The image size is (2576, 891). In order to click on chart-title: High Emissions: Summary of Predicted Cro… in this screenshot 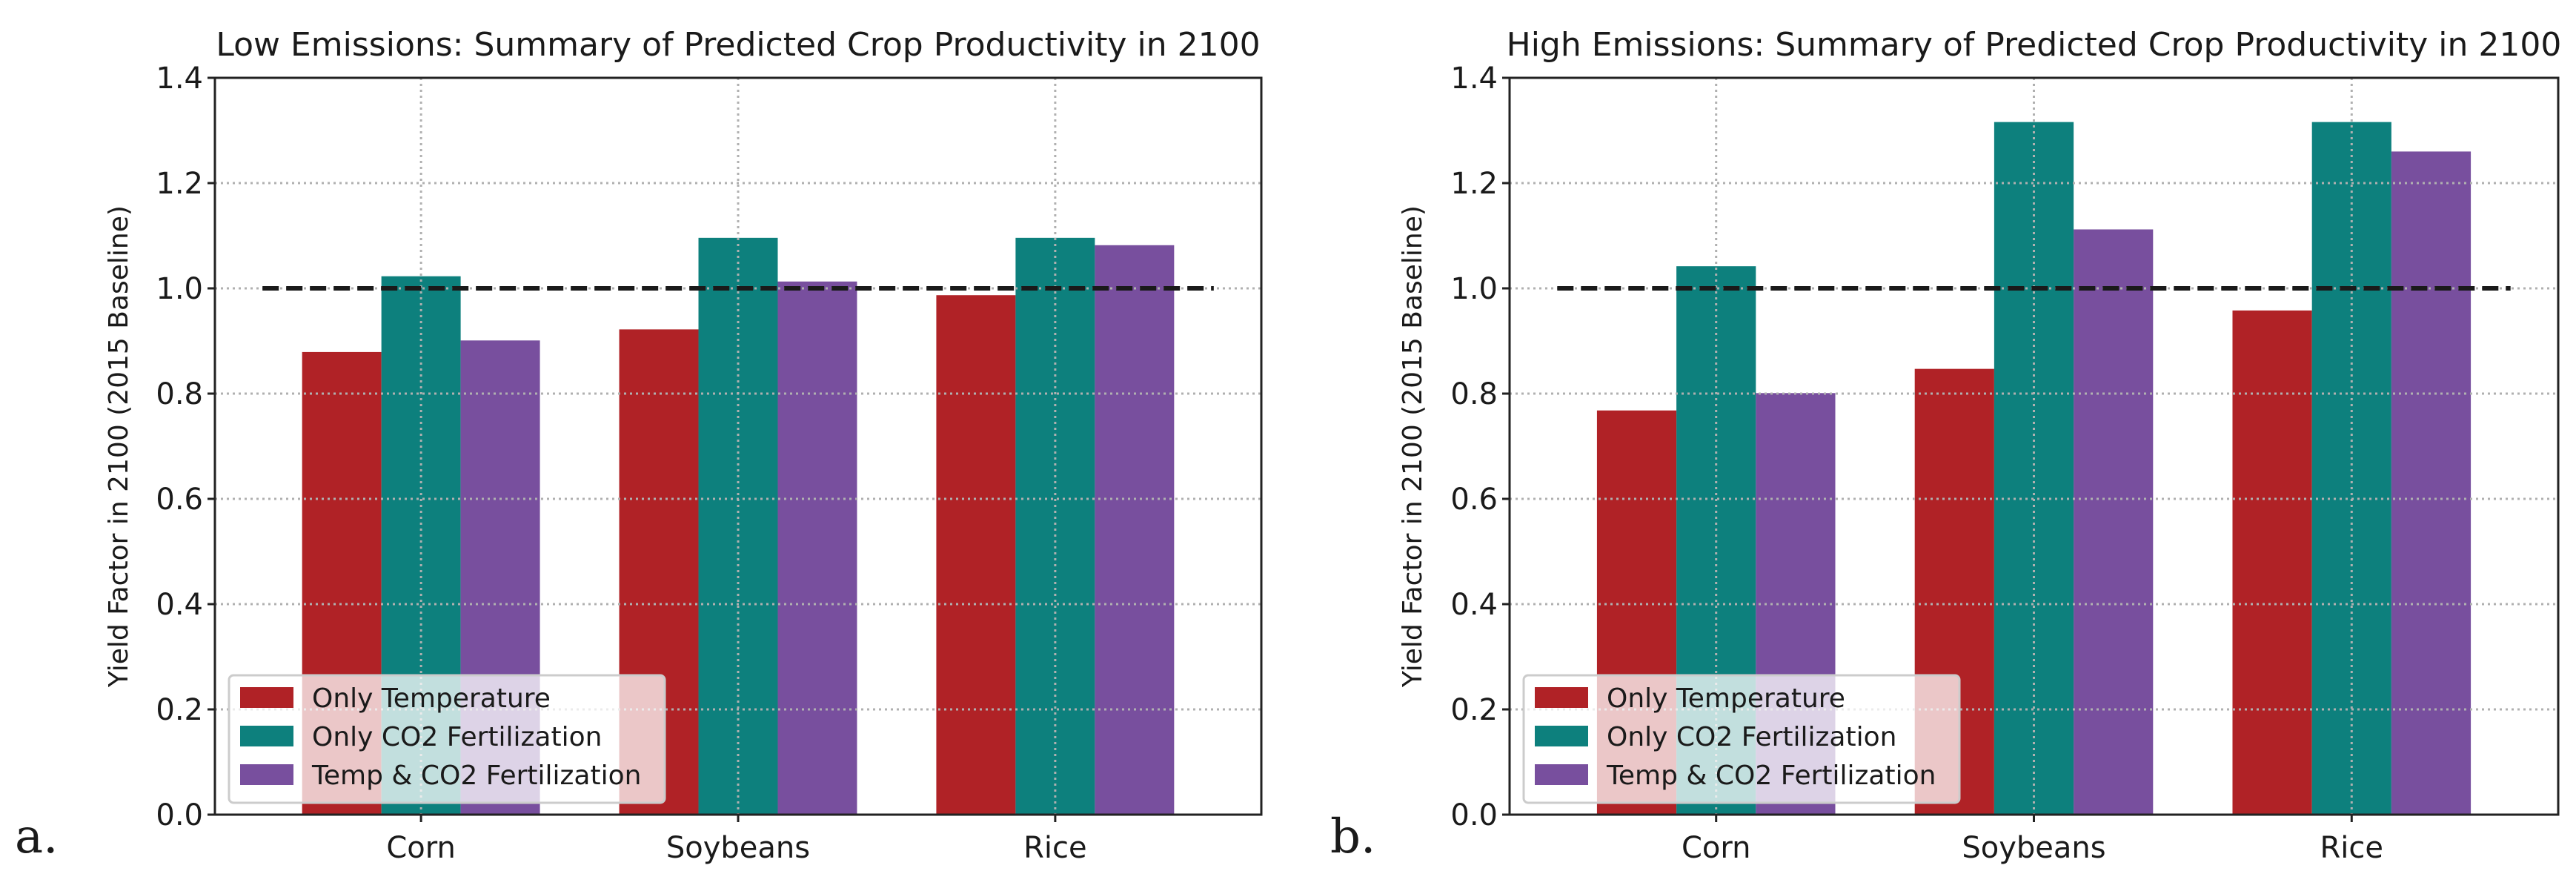, I will do `click(2035, 45)`.